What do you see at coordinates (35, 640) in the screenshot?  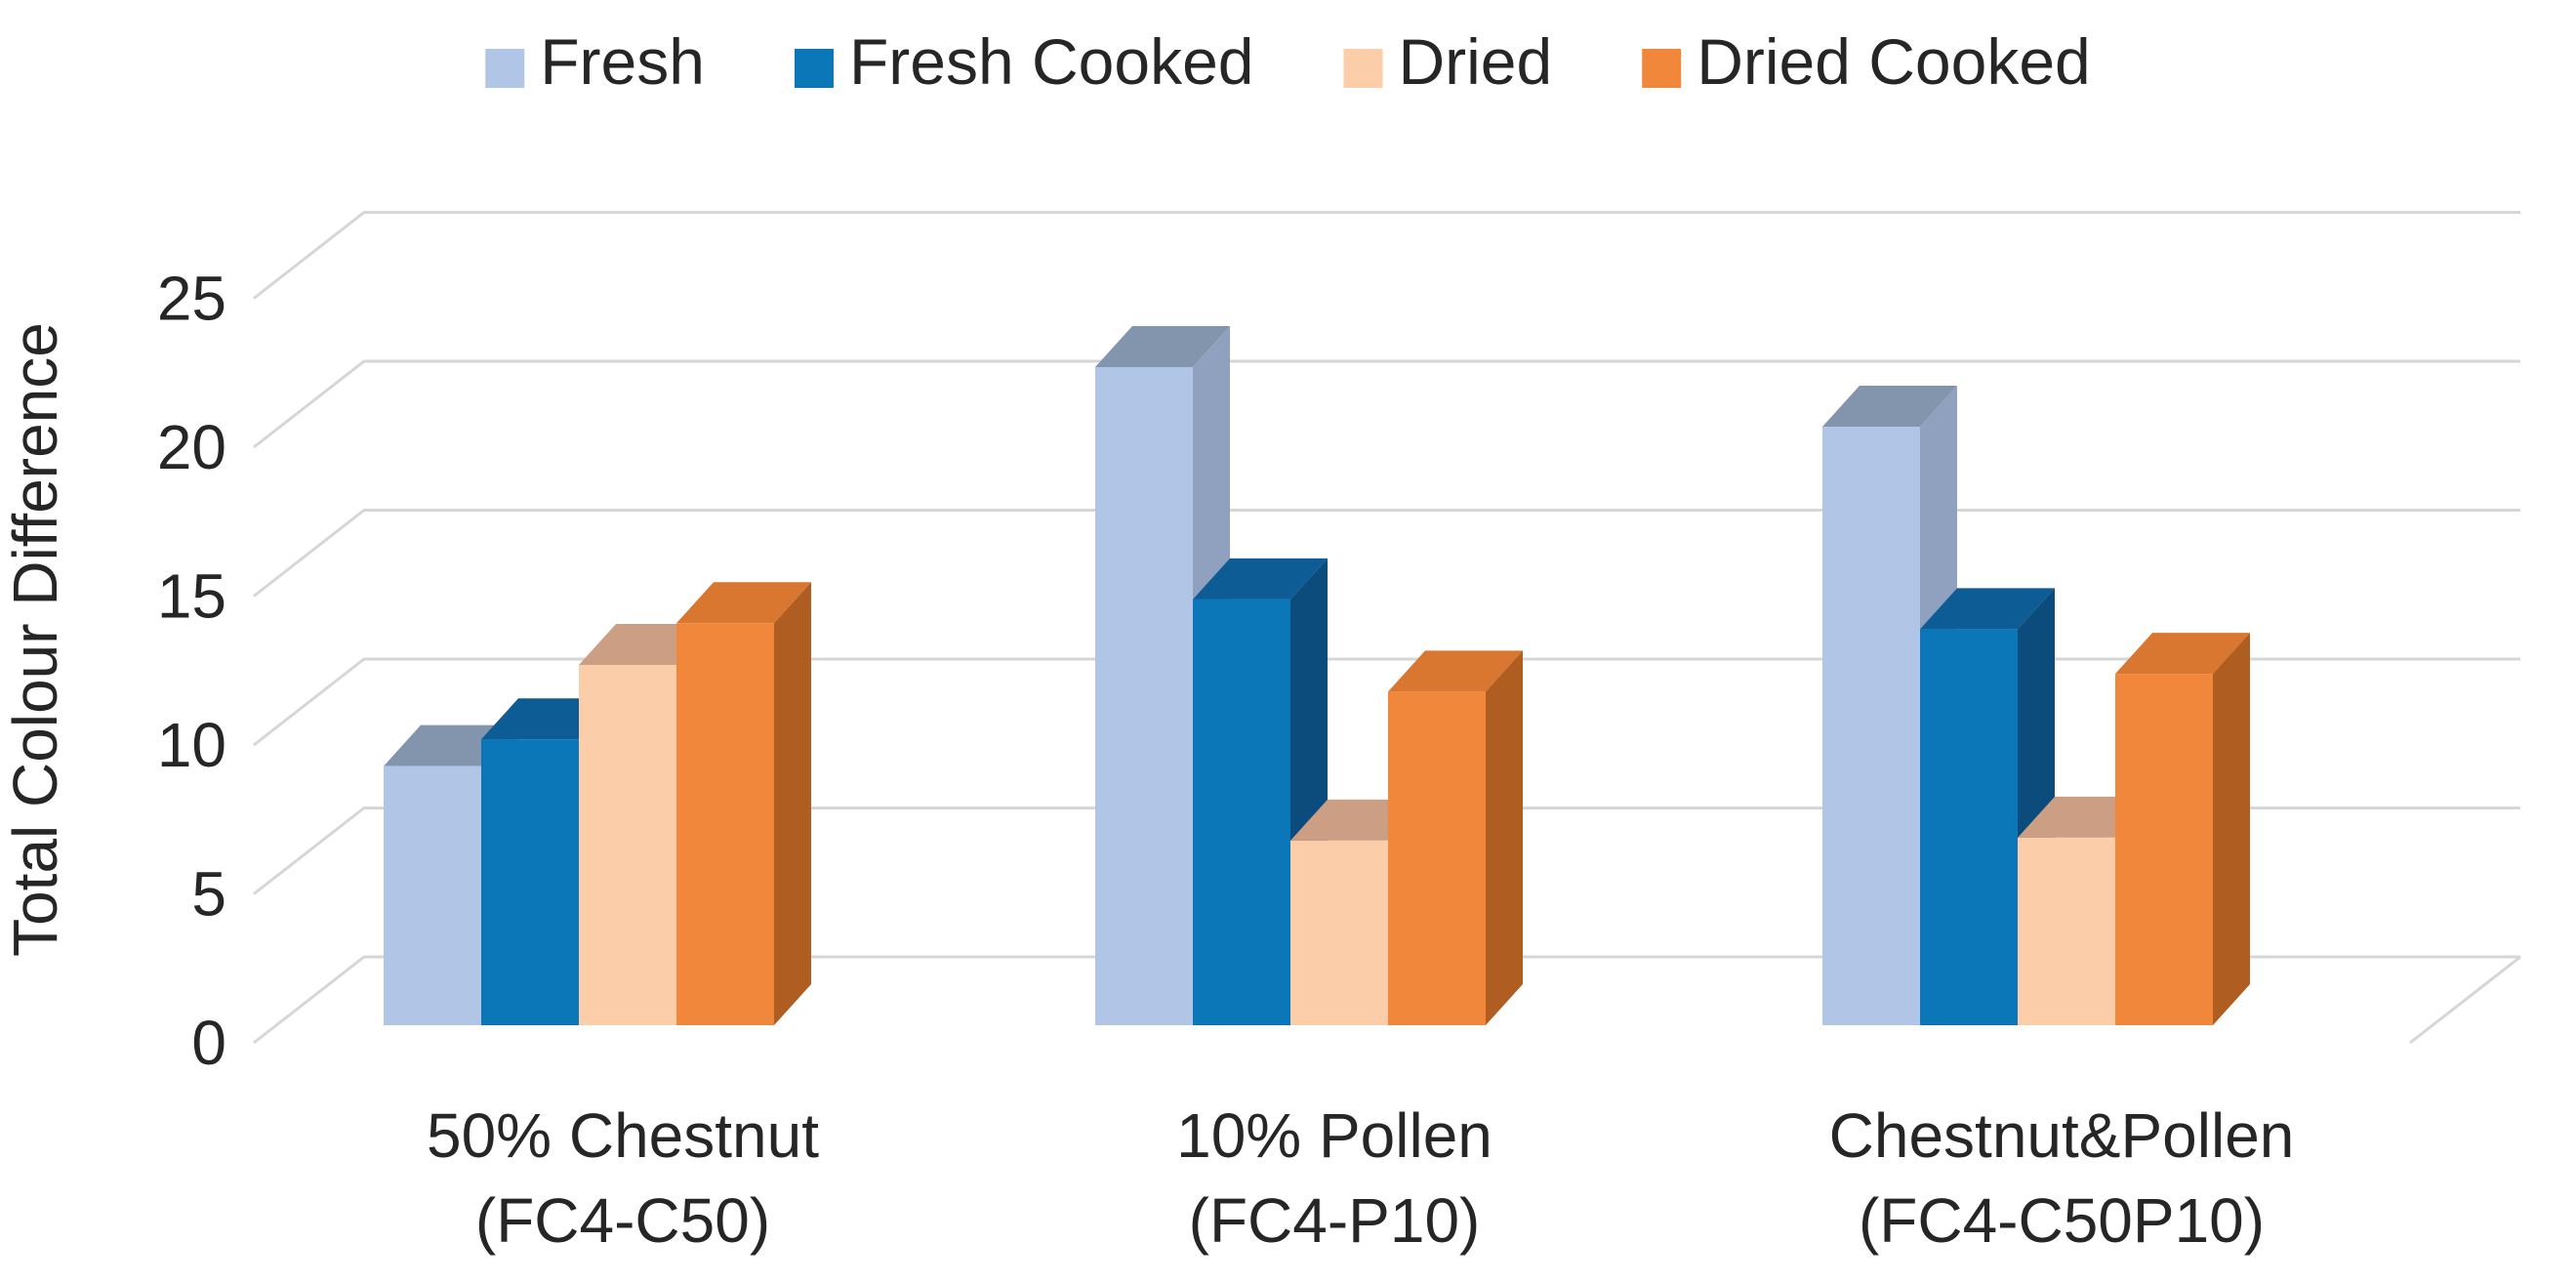 I see `y-axis-title: Total Colour Difference` at bounding box center [35, 640].